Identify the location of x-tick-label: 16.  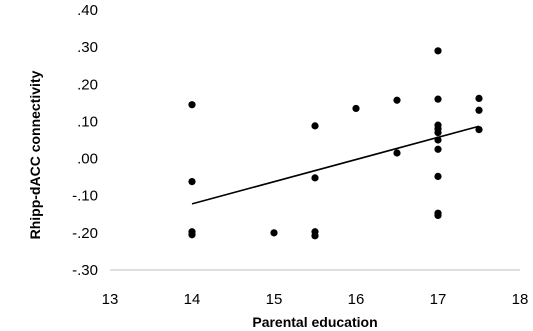
(356, 299).